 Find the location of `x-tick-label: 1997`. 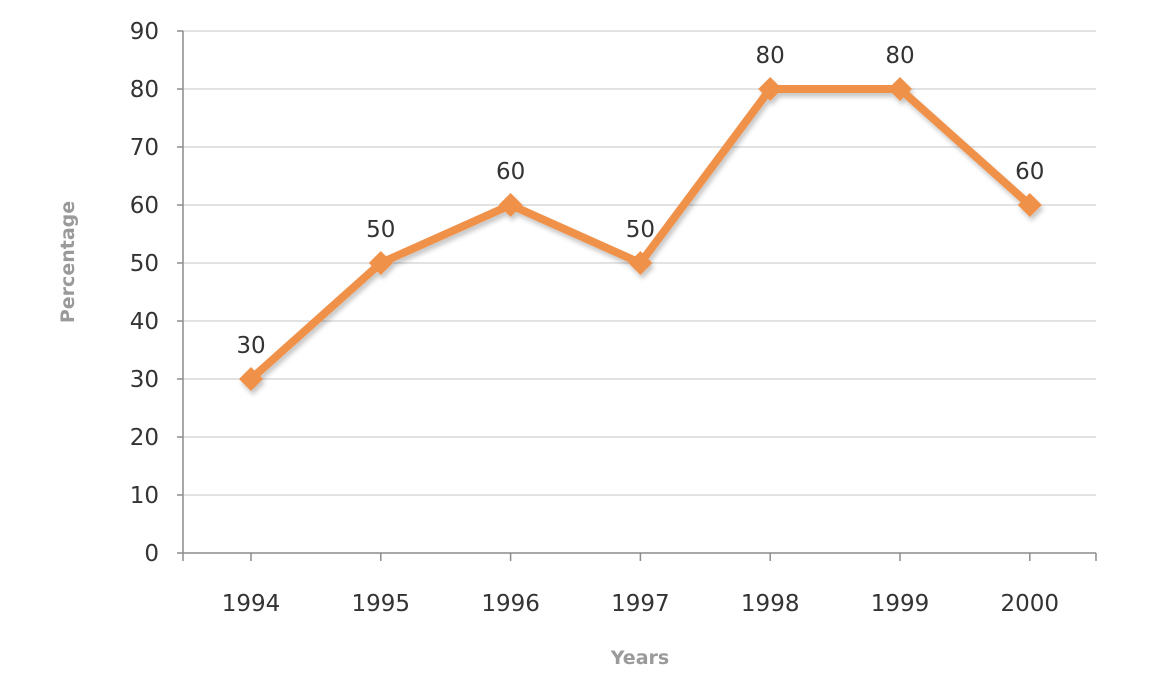

x-tick-label: 1997 is located at coordinates (640, 604).